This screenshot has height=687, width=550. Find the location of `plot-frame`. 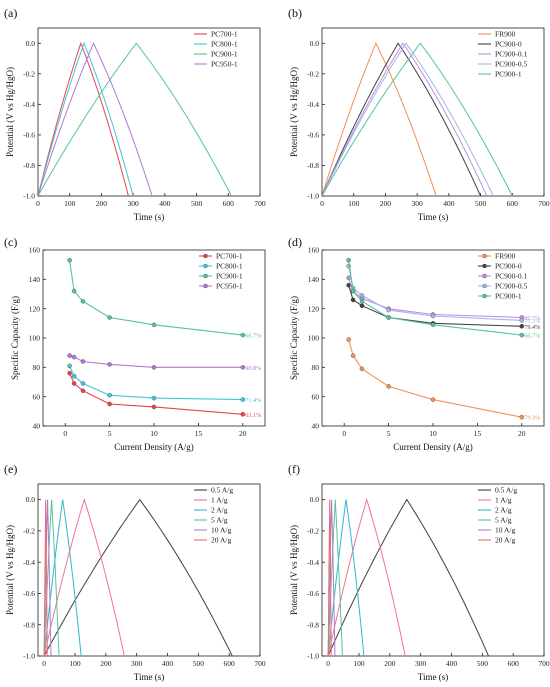

plot-frame is located at coordinates (149, 570).